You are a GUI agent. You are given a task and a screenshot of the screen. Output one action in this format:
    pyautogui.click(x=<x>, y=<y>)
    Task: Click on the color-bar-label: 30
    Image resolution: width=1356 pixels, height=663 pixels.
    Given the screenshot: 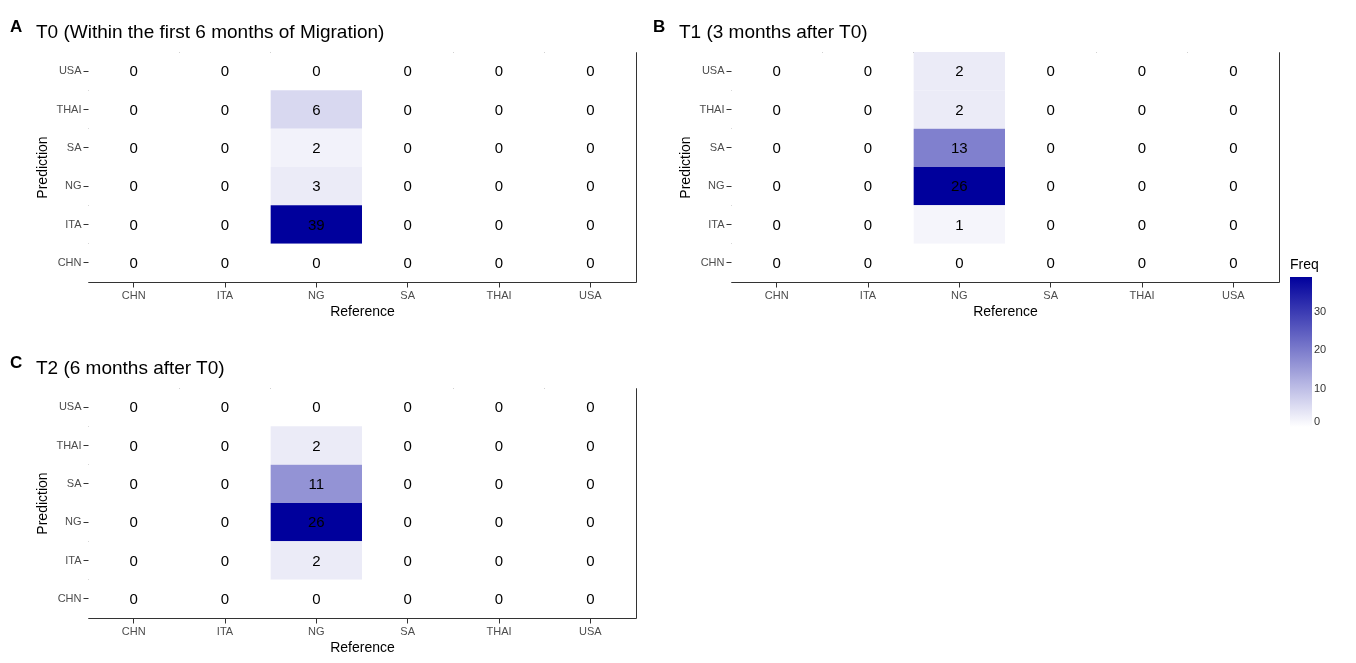 What is the action you would take?
    pyautogui.click(x=1320, y=310)
    